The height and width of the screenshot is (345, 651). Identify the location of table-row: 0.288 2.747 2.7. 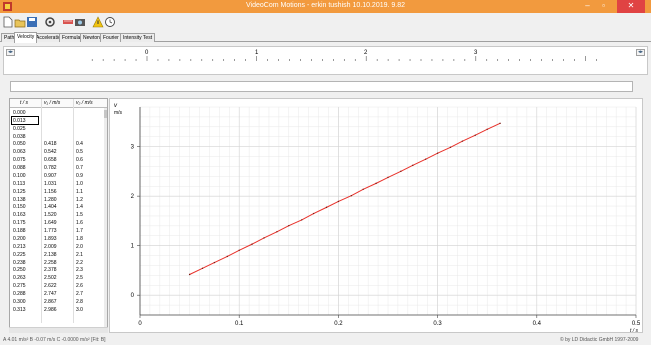
(57, 294).